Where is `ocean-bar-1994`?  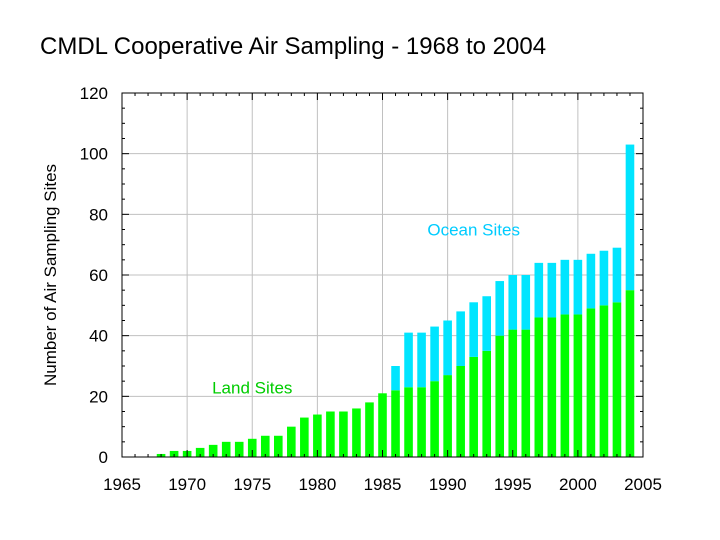 ocean-bar-1994 is located at coordinates (500, 308).